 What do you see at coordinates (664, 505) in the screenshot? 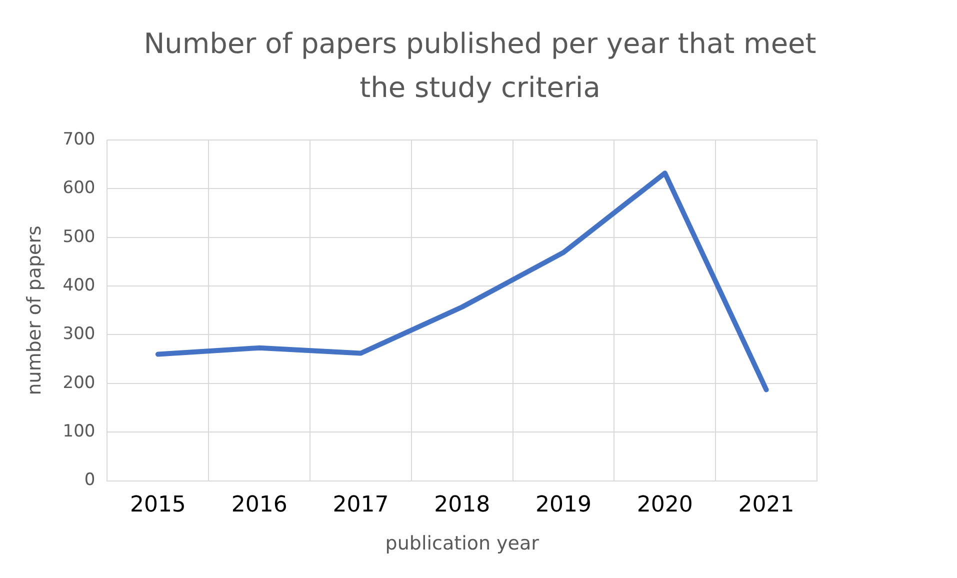
I see `x-tick-label: 2020` at bounding box center [664, 505].